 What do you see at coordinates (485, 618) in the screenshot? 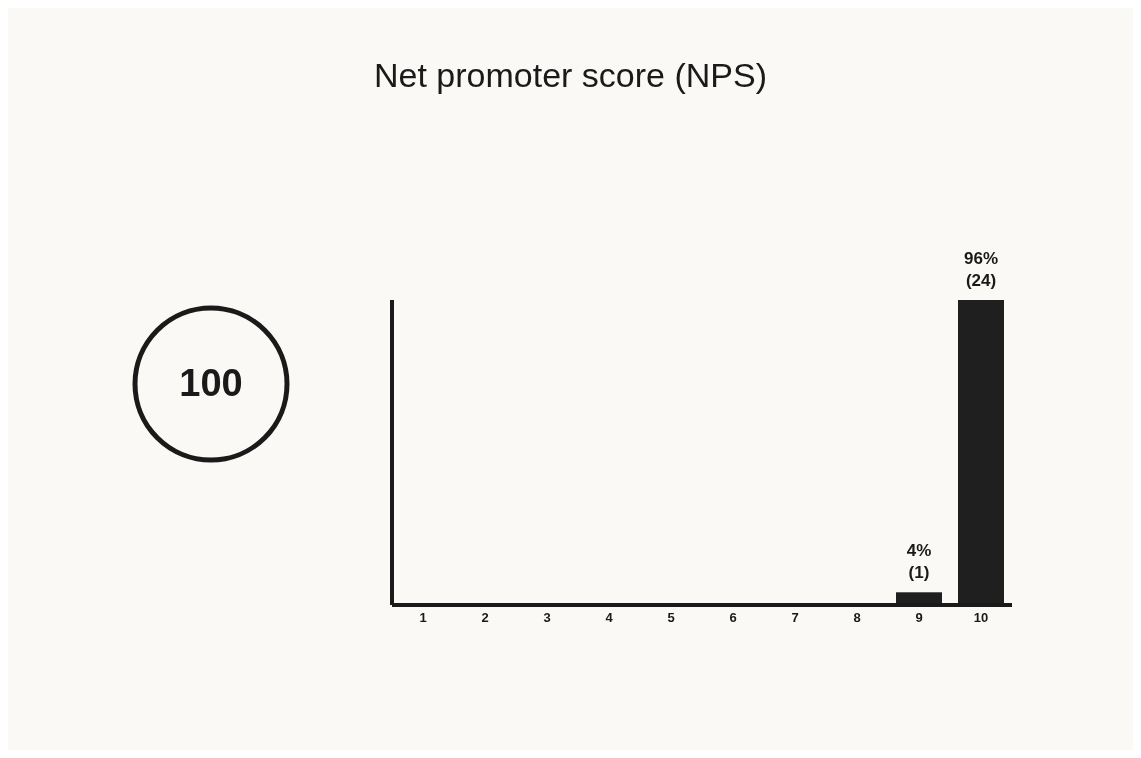
I see `x-tick-label: 2` at bounding box center [485, 618].